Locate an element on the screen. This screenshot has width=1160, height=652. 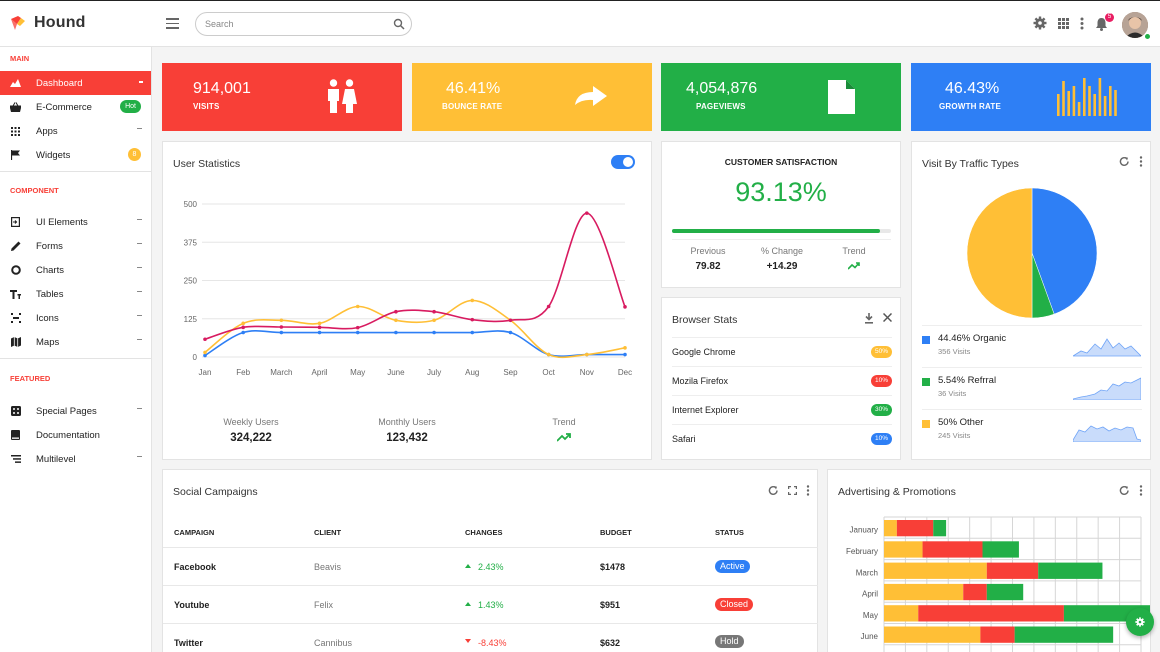
search-icon is located at coordinates (399, 24).